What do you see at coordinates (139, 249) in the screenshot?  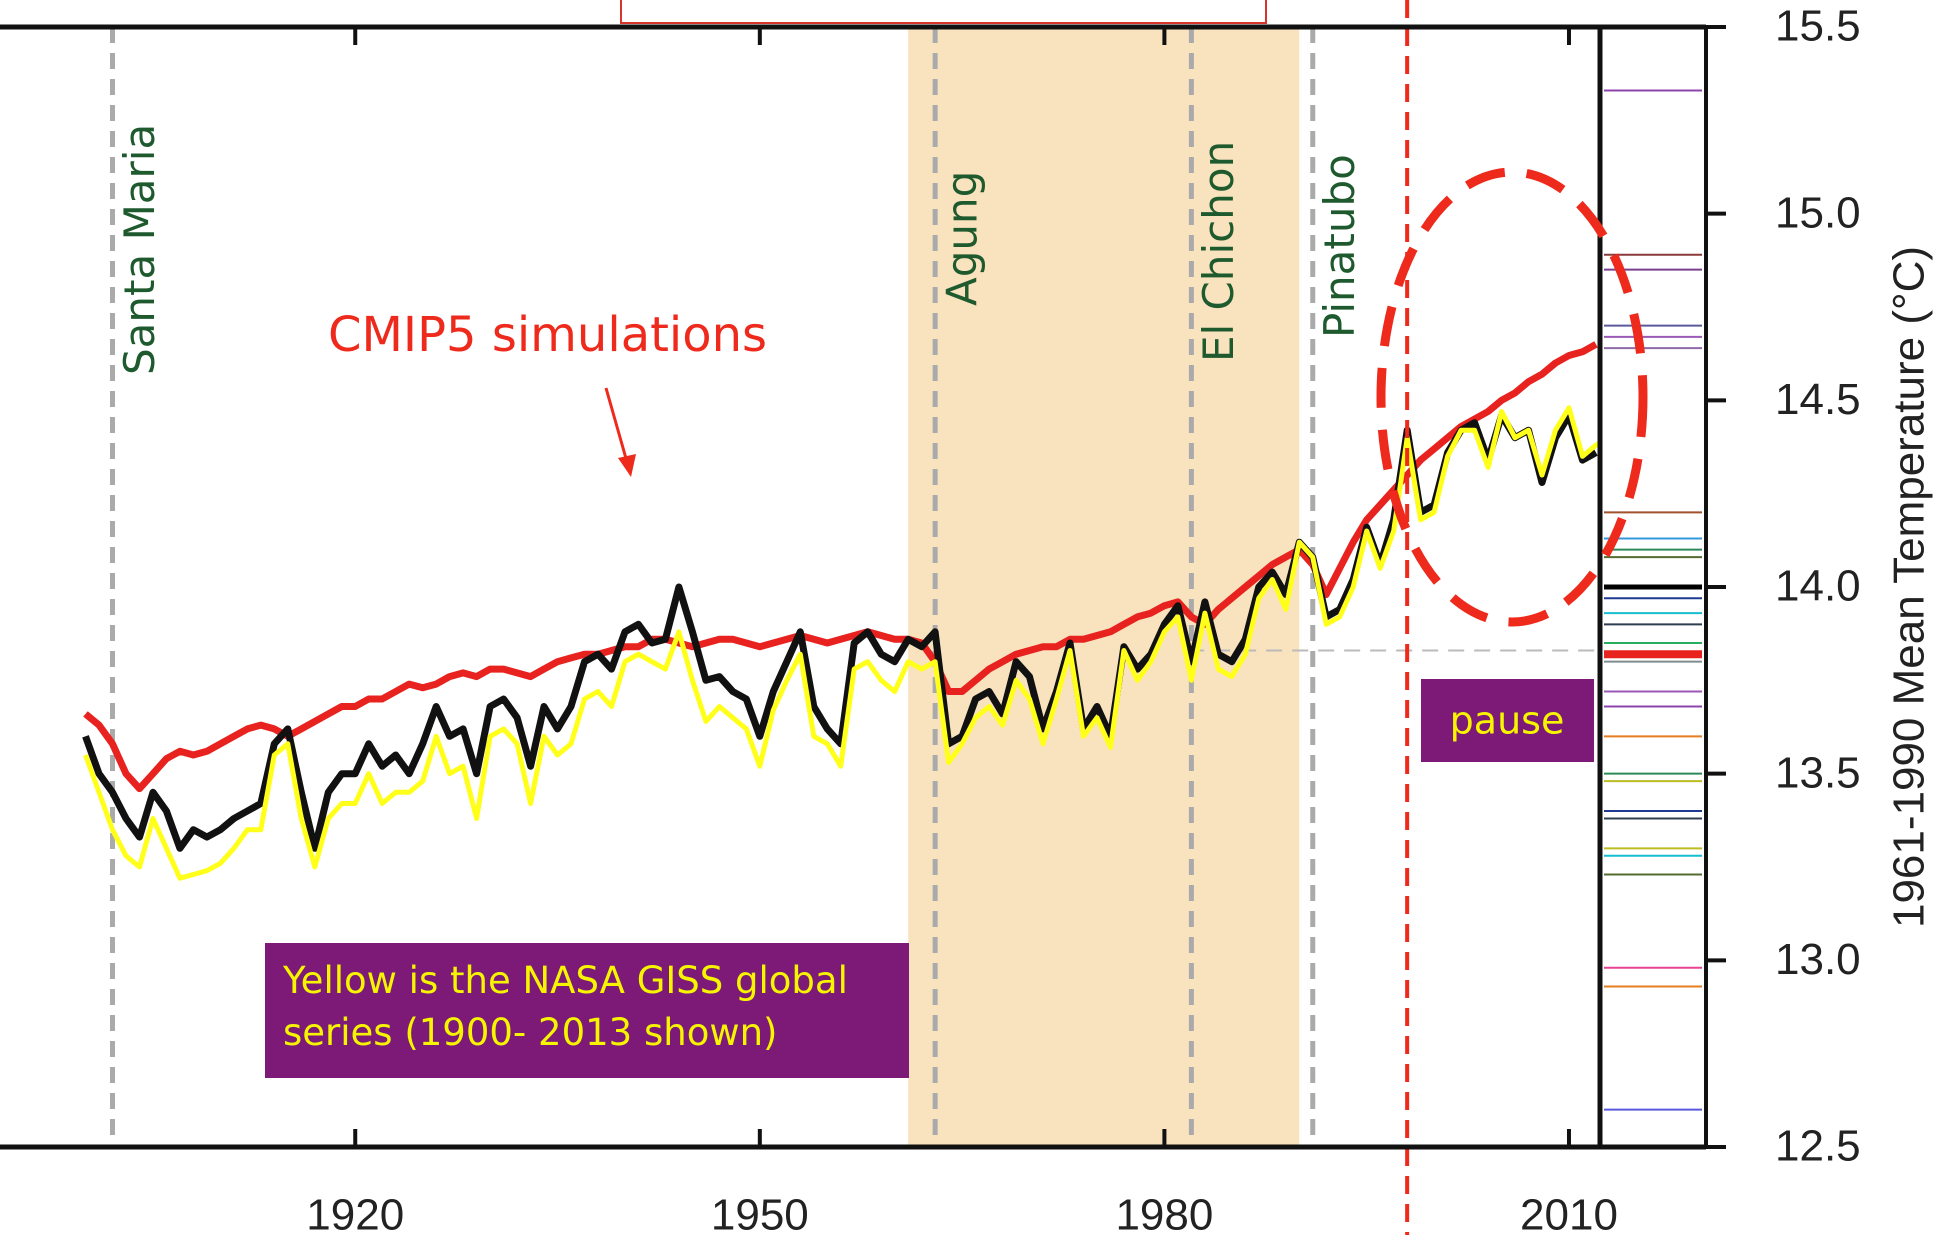 I see `volcano-label: Santa Maria` at bounding box center [139, 249].